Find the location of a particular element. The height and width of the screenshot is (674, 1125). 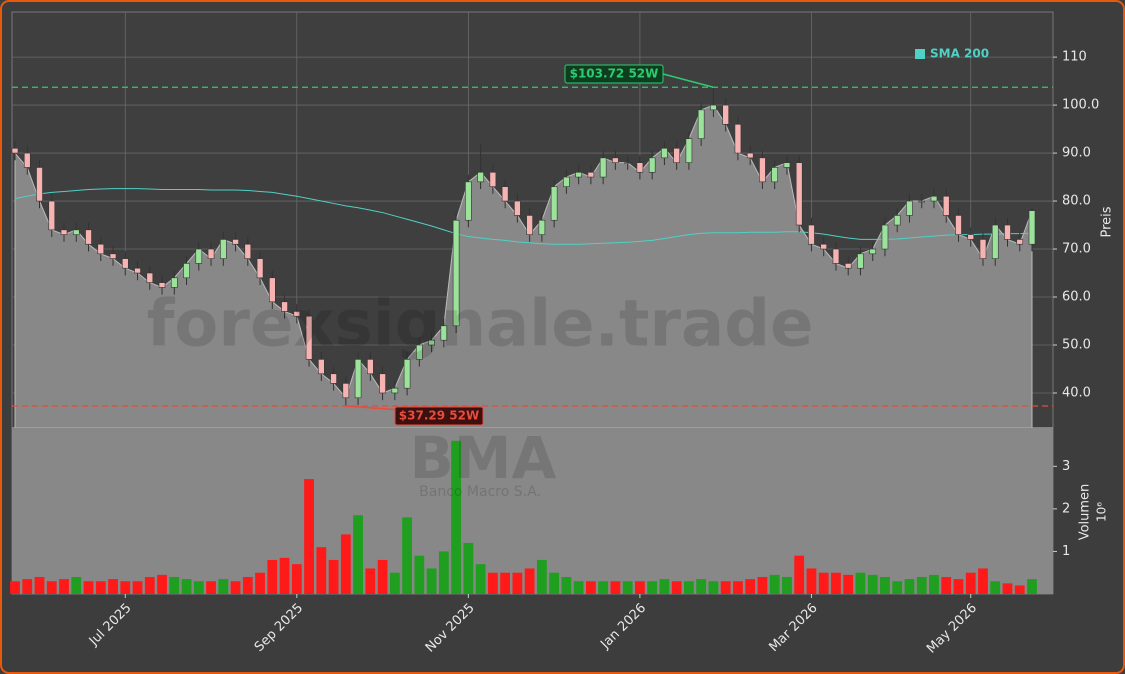

y-tick-label: 70.0 is located at coordinates (1076, 249).